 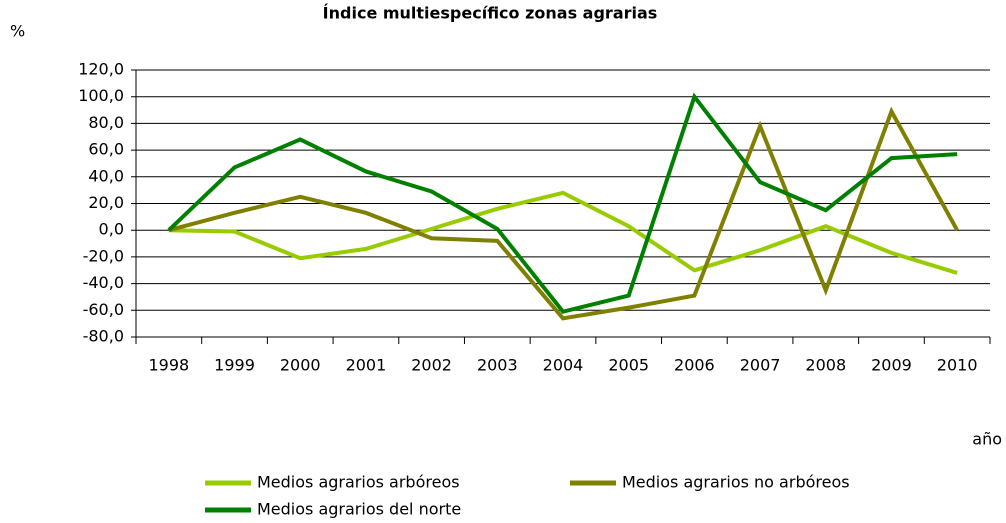 I want to click on y-tick-label: 80,0, so click(x=106, y=122).